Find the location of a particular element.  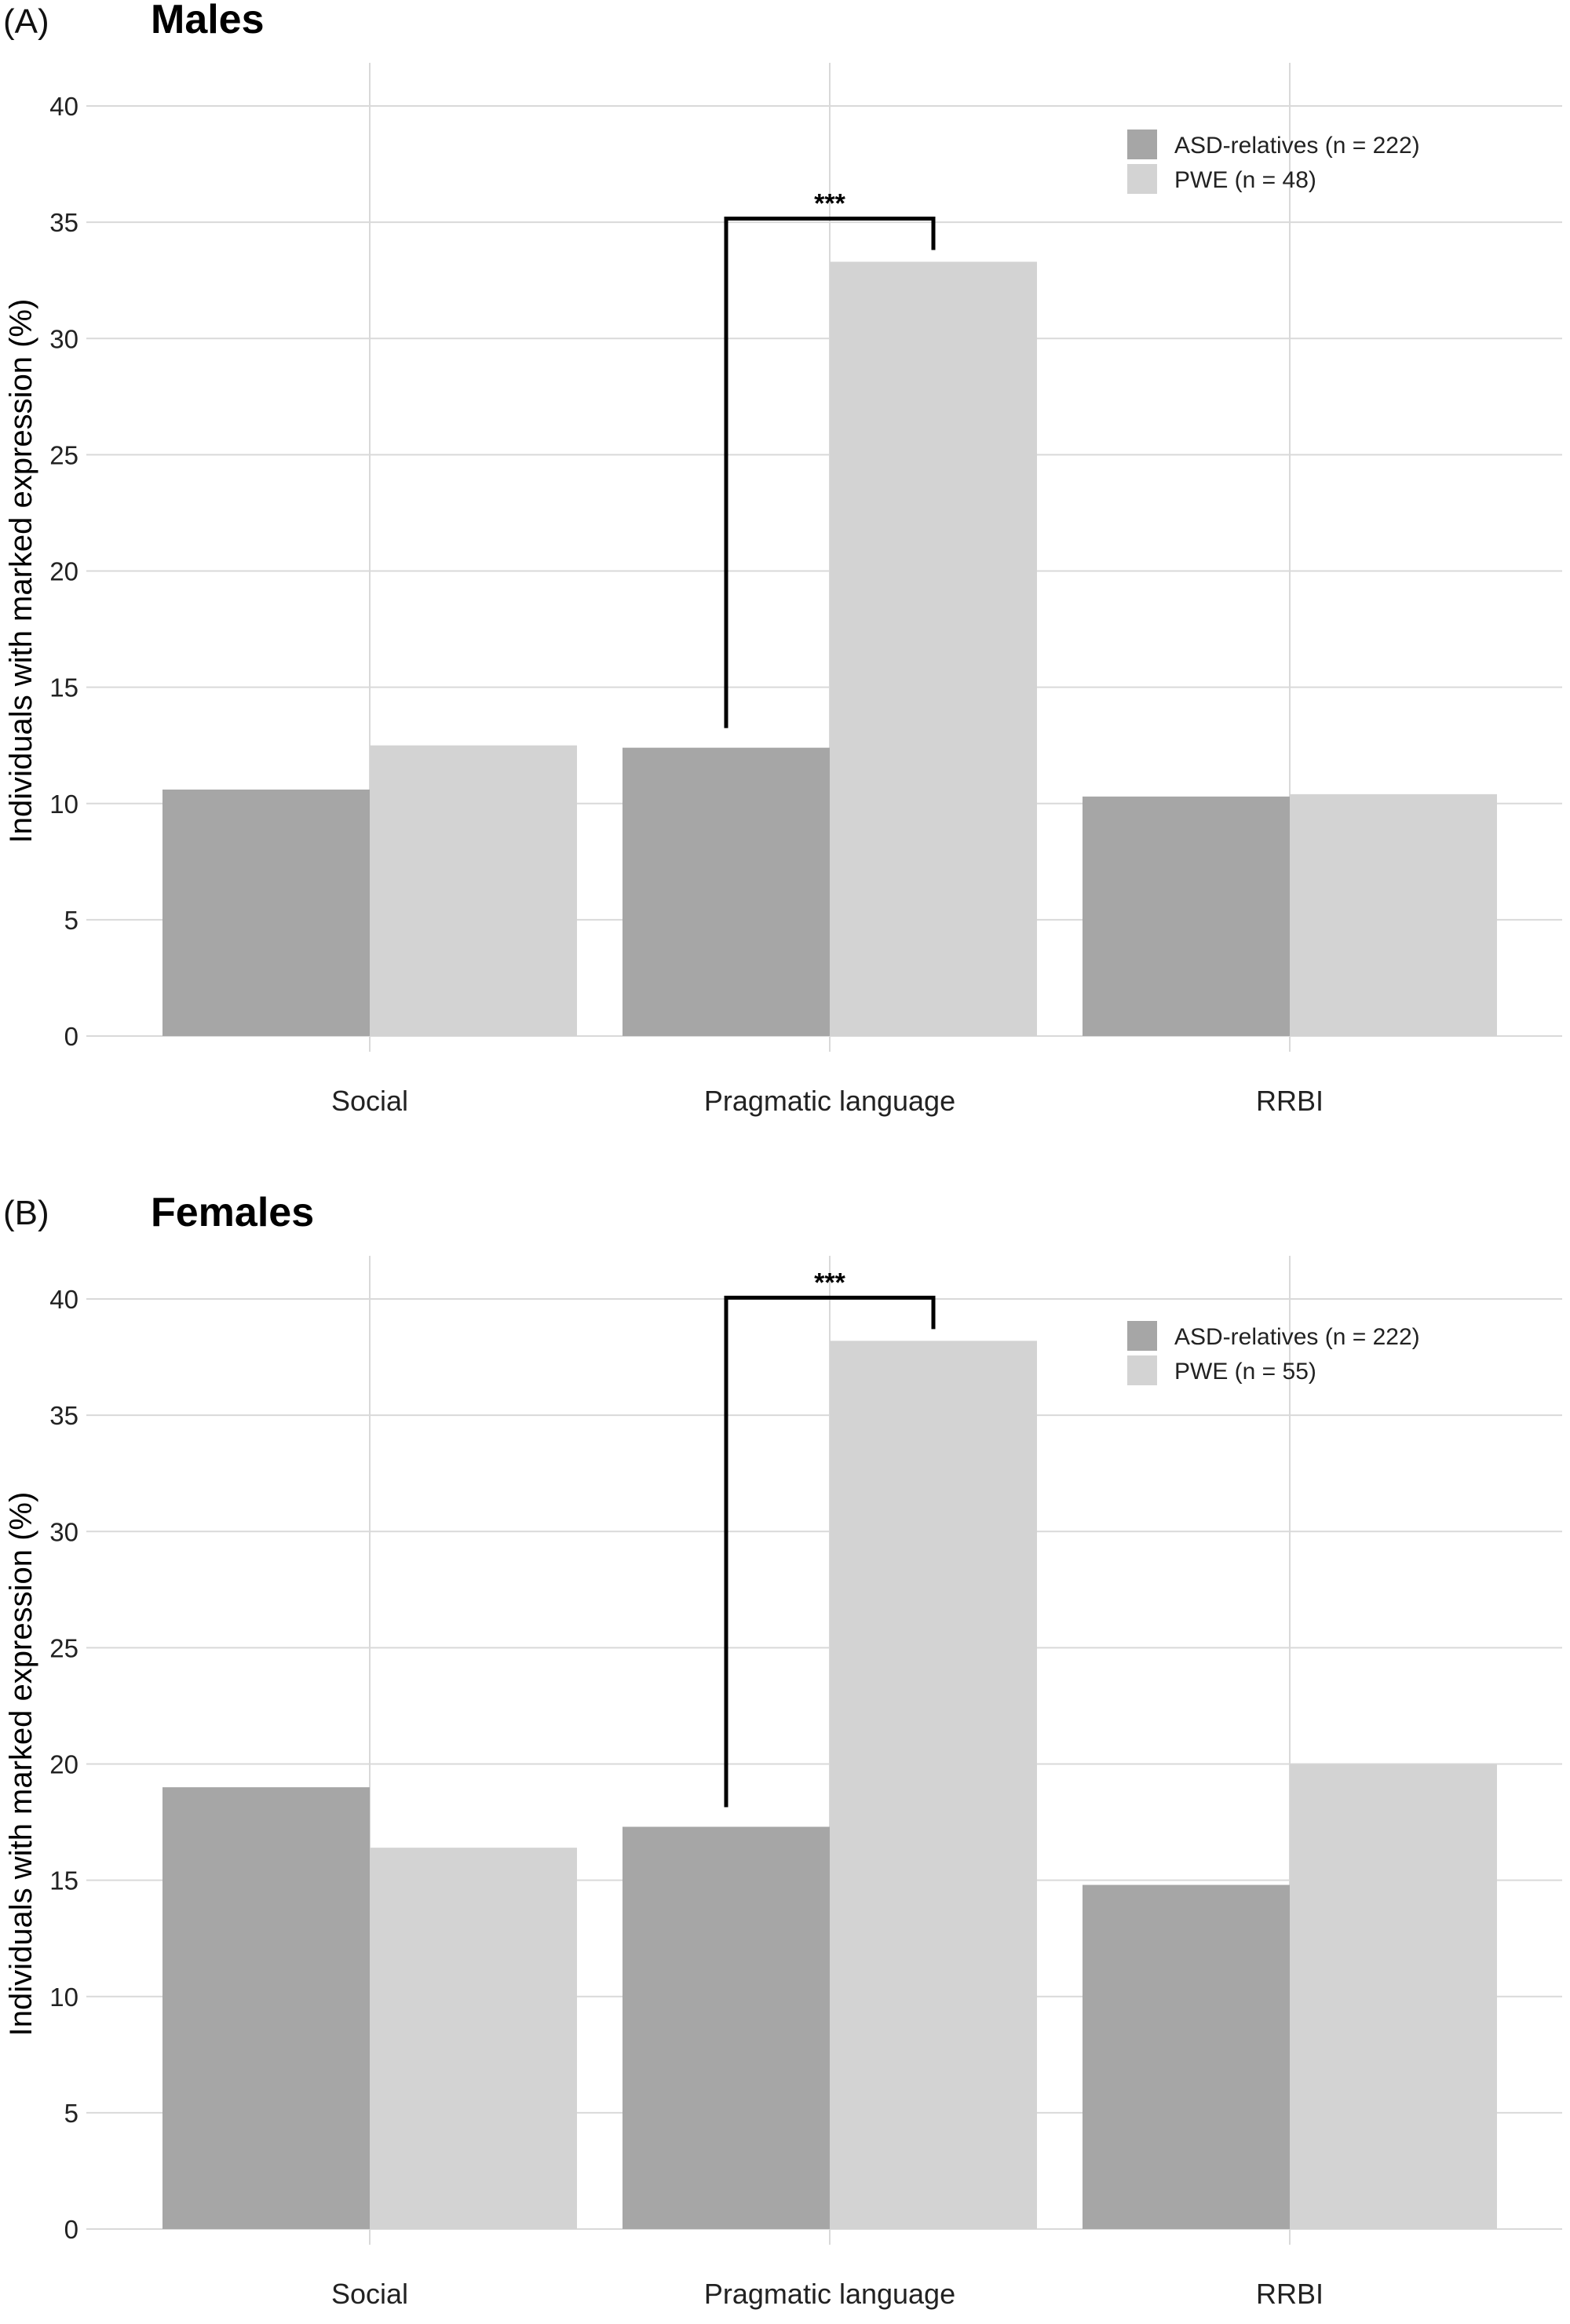

panel-label: (B) is located at coordinates (26, 1213).